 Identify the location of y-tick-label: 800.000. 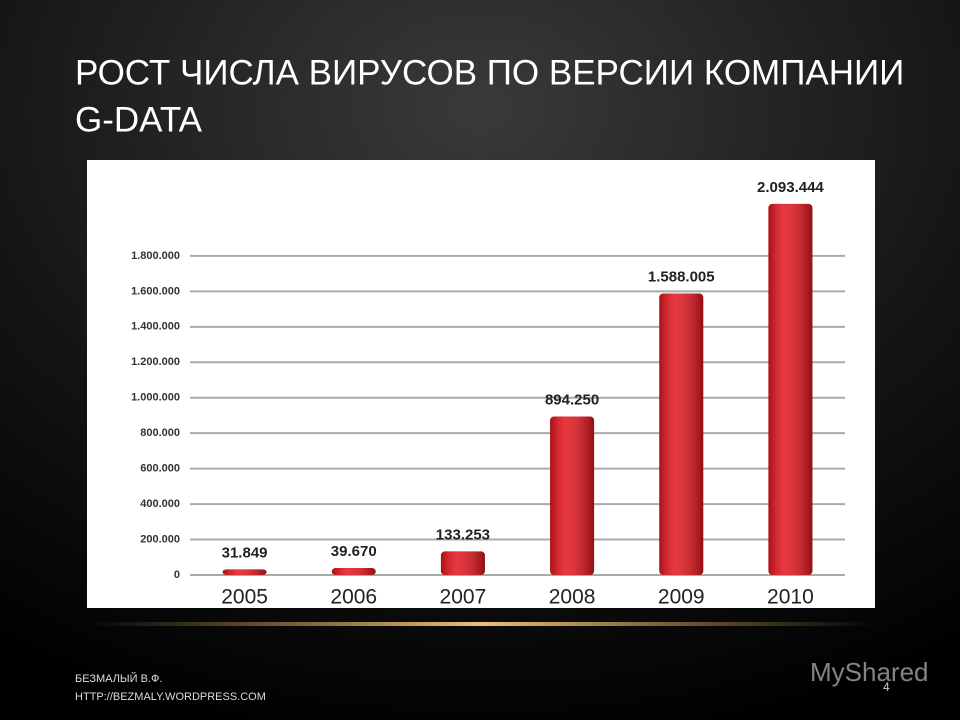
(160, 433).